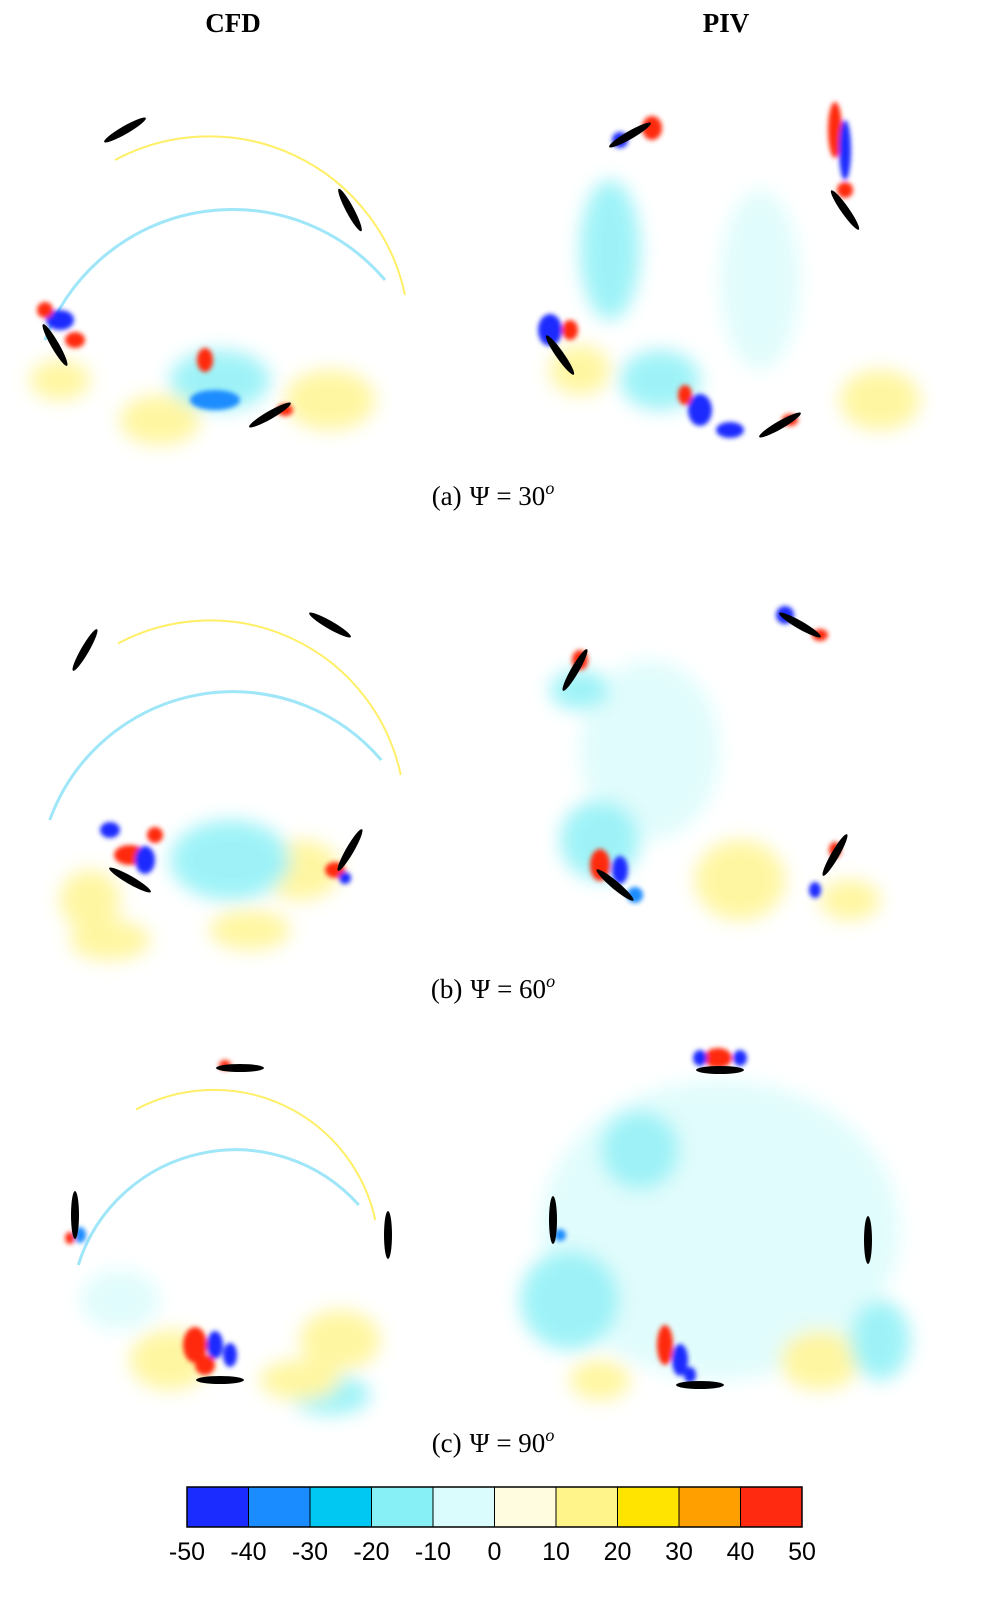  I want to click on caption-expr: Ψ = 90, so click(508, 1443).